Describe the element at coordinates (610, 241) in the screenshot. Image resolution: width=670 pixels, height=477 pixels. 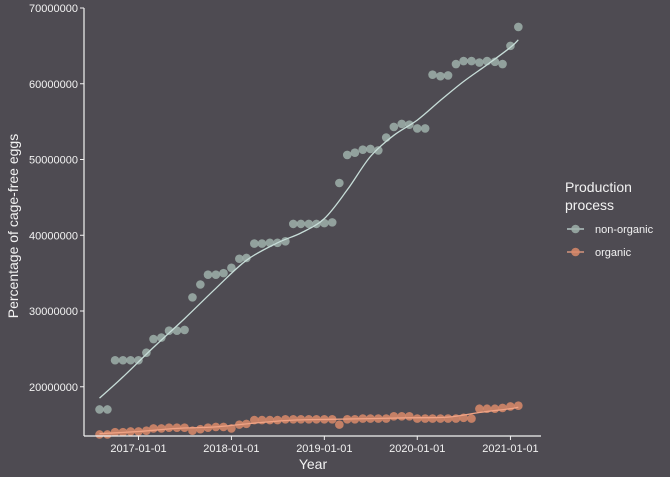
I see `legend-items: non-organic organic` at that location.